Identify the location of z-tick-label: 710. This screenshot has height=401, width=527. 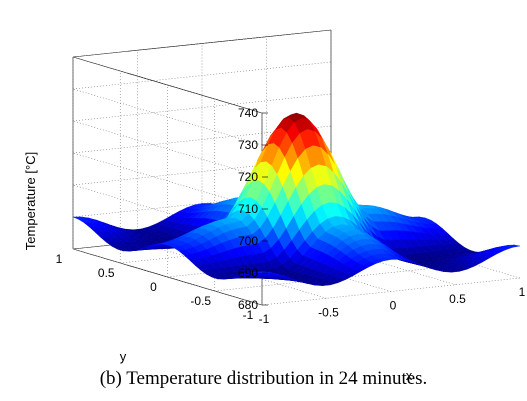
(248, 209).